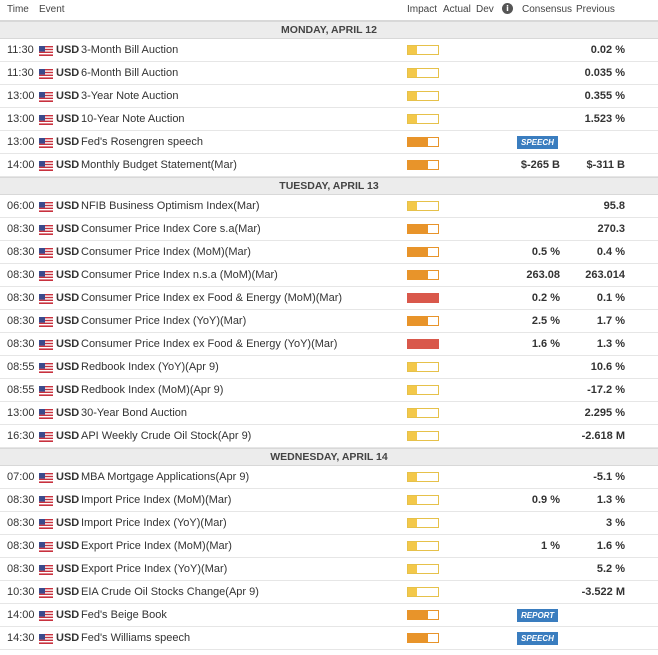 This screenshot has width=658, height=655. Describe the element at coordinates (154, 523) in the screenshot. I see `event-name: Import Price Index (YoY)(Mar)` at that location.